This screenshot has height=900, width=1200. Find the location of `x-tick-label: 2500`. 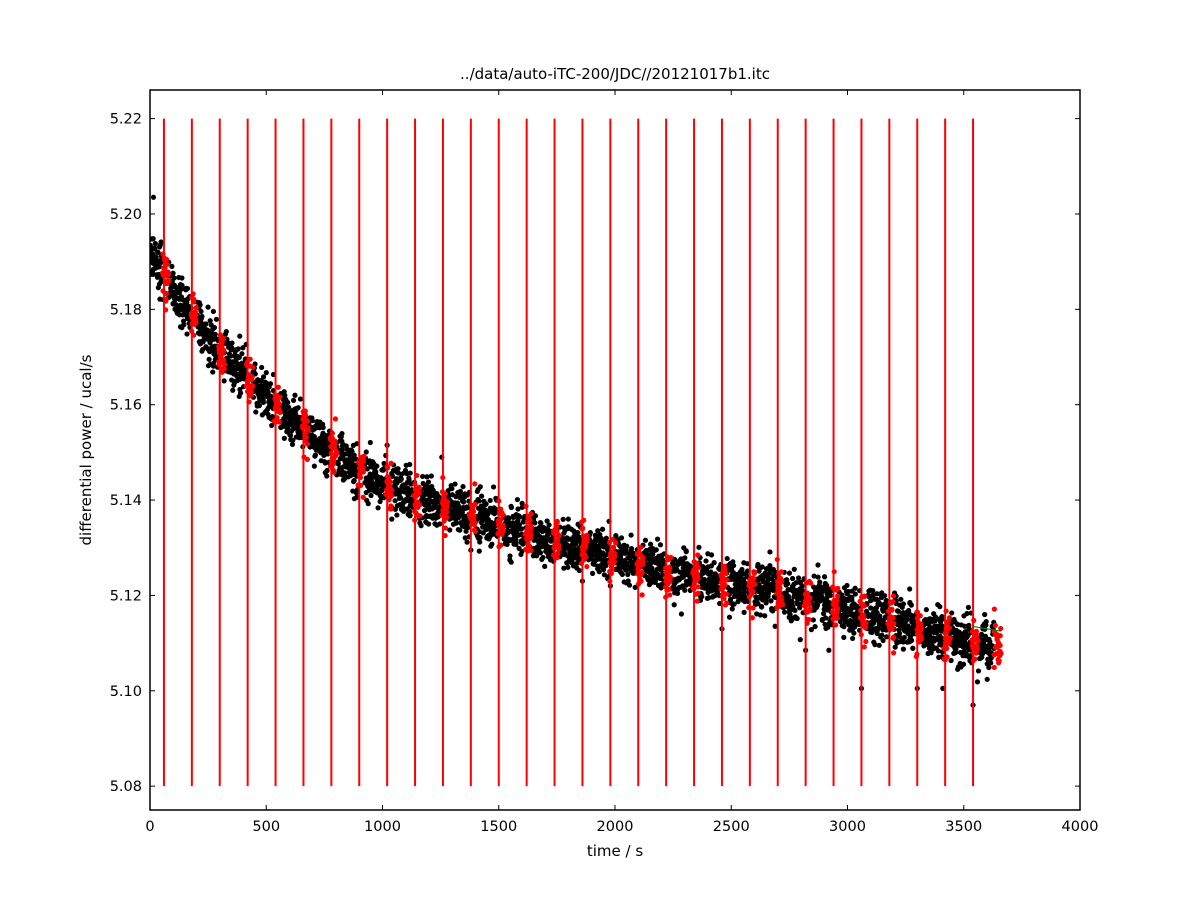

x-tick-label: 2500 is located at coordinates (731, 827).